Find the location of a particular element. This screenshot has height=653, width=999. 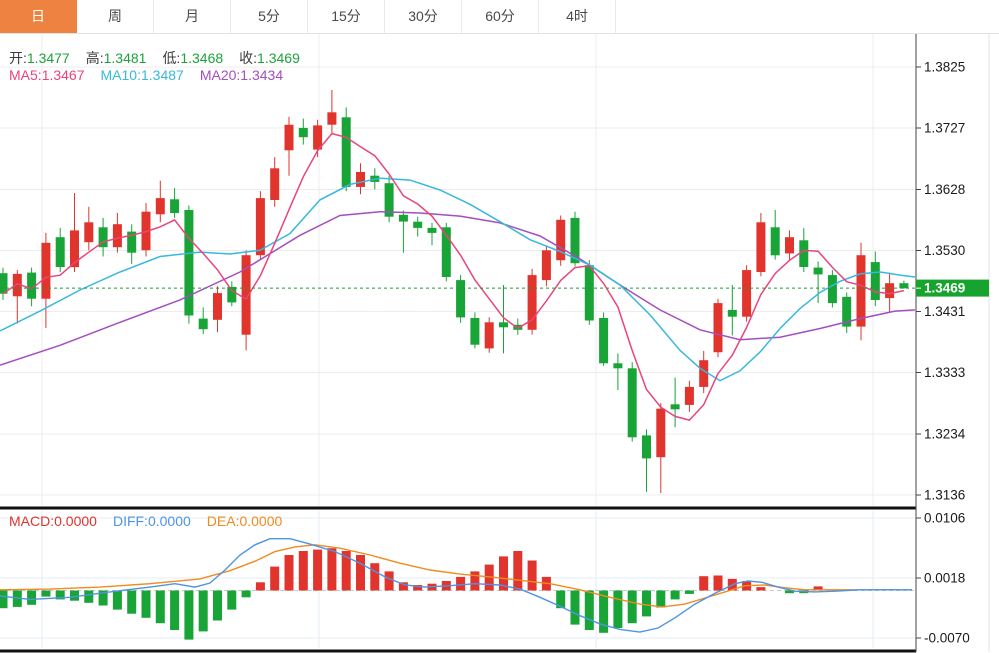

macd-label: MACD: is located at coordinates (32, 521).